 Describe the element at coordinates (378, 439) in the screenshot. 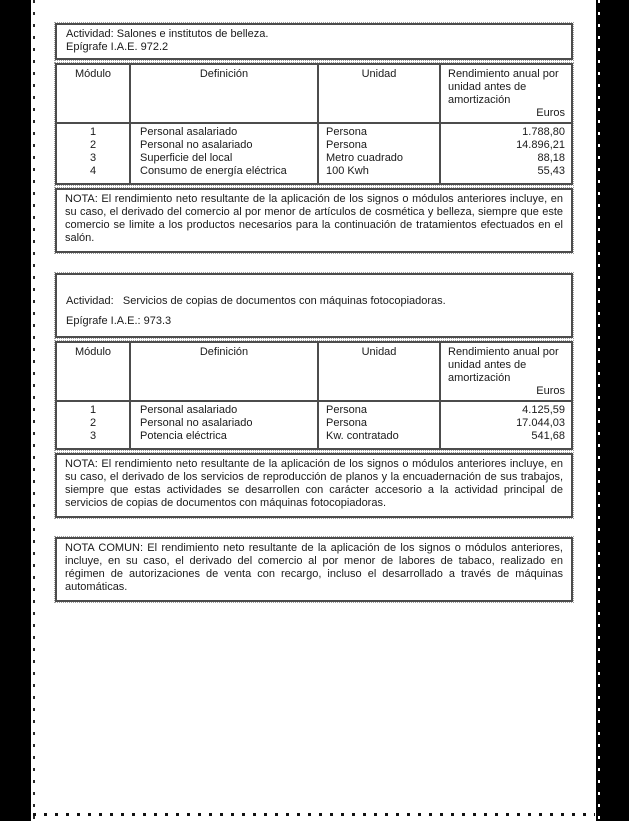

I see `cell-unidad: Kw. contratado` at that location.